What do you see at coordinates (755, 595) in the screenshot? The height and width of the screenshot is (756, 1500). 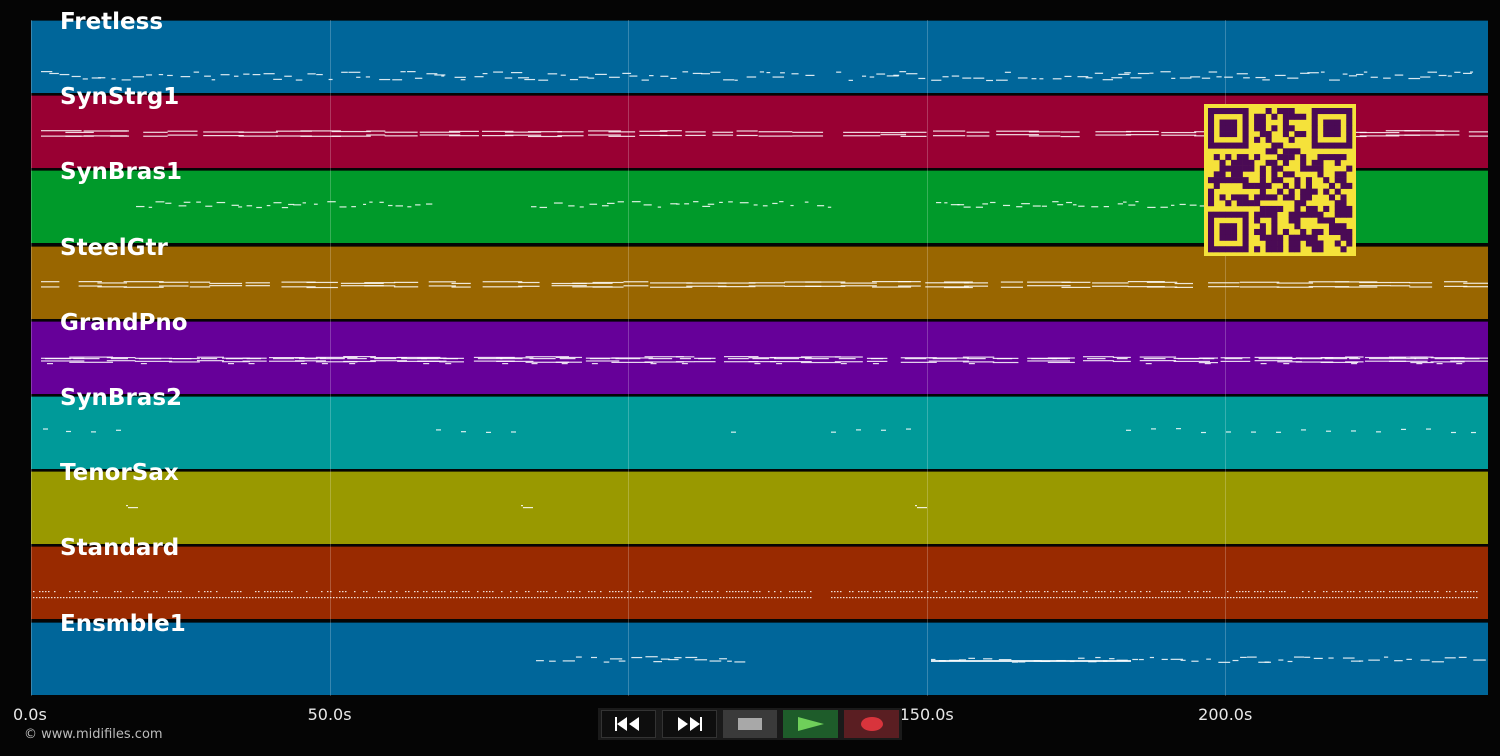 I see `note-marks` at bounding box center [755, 595].